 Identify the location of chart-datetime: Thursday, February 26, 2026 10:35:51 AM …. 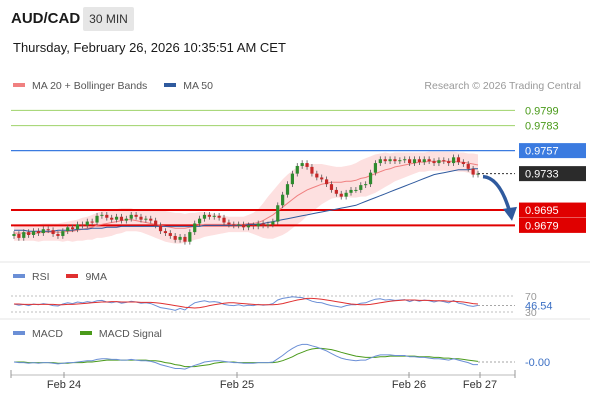
(149, 47).